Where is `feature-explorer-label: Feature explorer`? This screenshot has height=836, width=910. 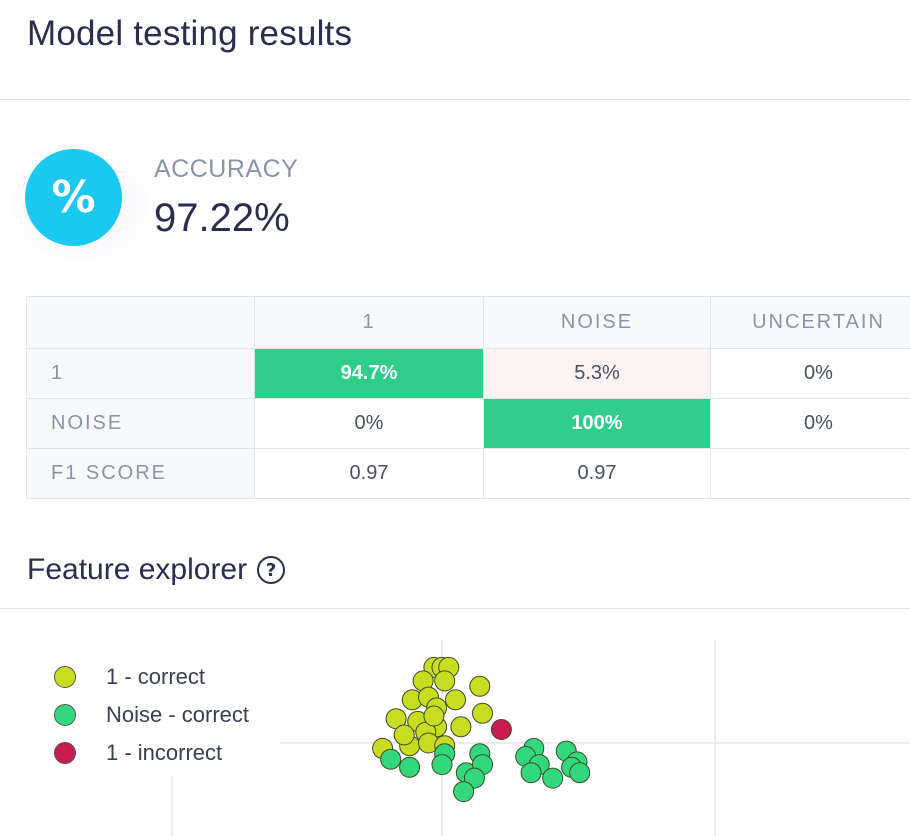
feature-explorer-label: Feature explorer is located at coordinates (137, 569).